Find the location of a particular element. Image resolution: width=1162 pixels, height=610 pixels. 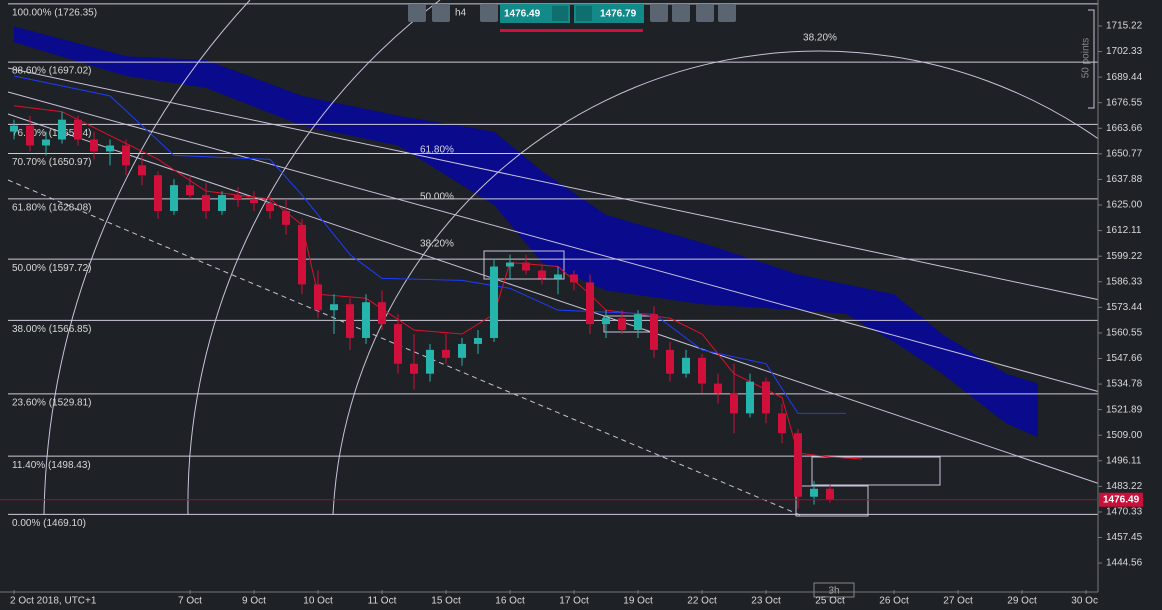

y-tick-label: 1715.22 is located at coordinates (1124, 26).